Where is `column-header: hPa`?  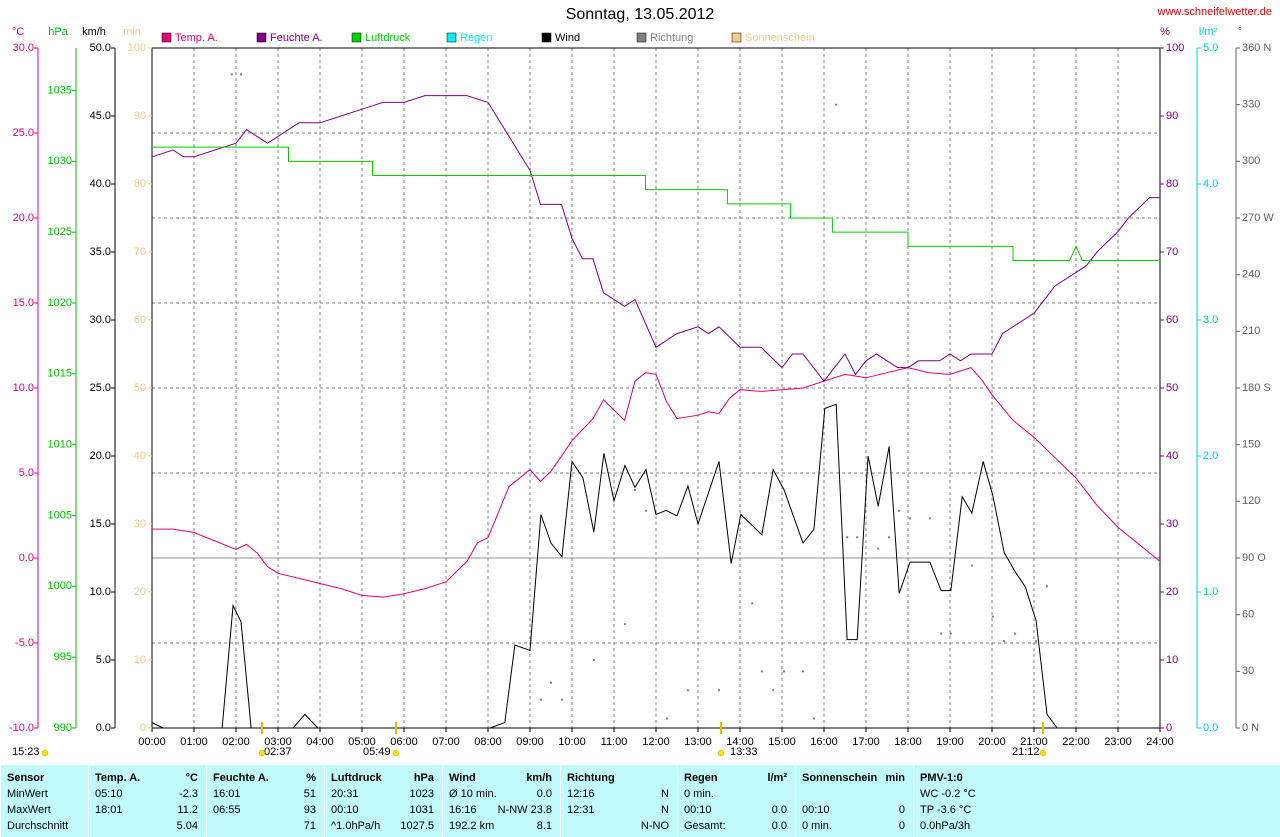
column-header: hPa is located at coordinates (423, 778).